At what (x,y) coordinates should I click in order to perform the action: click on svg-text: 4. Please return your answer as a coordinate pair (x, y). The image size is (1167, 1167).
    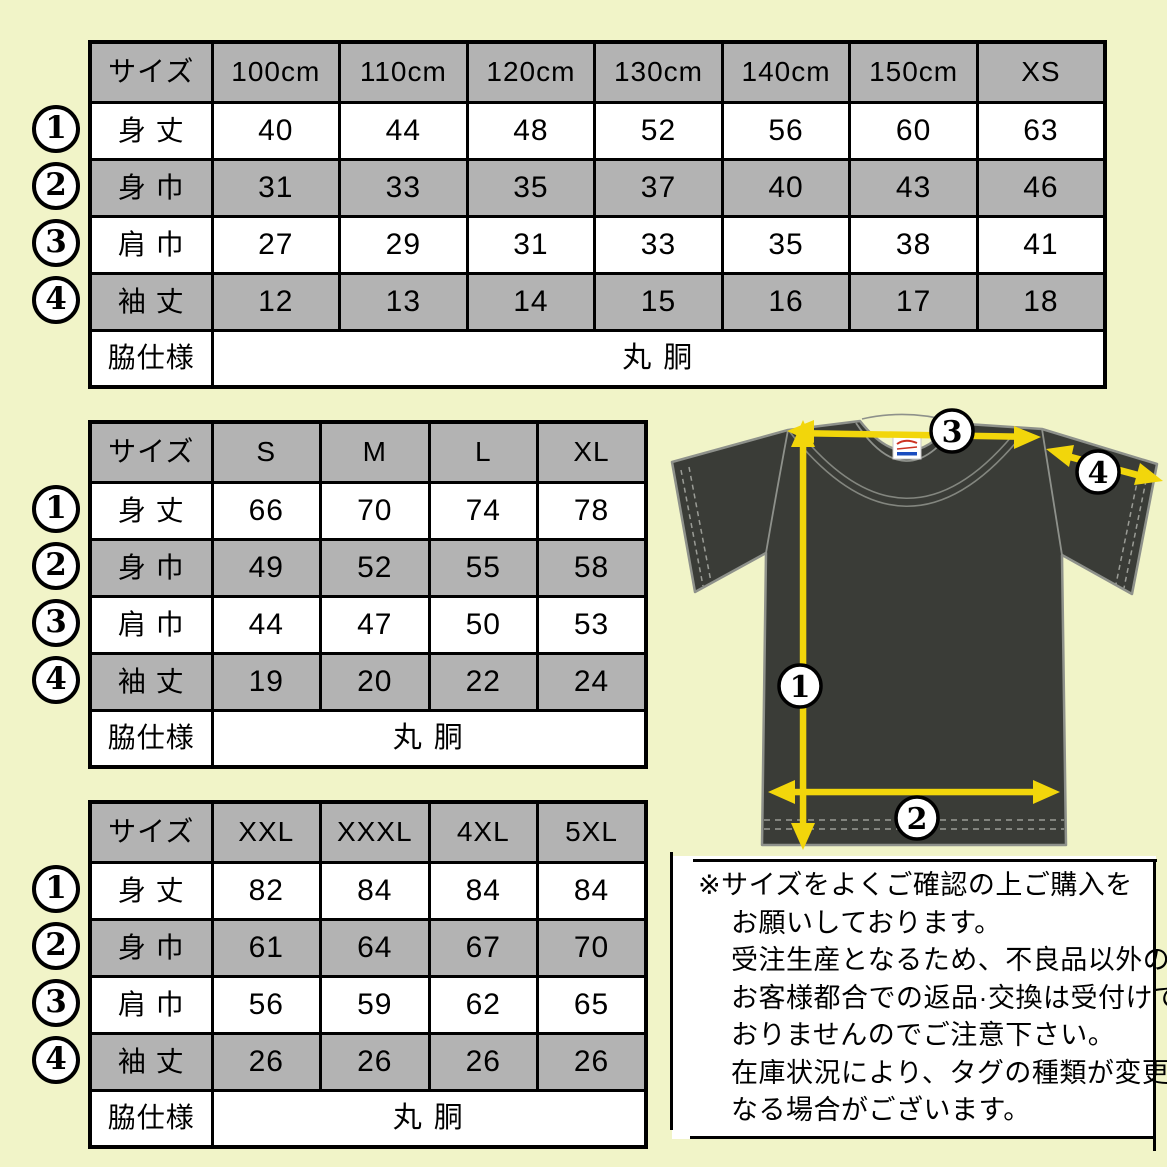
    Looking at the image, I should click on (1098, 473).